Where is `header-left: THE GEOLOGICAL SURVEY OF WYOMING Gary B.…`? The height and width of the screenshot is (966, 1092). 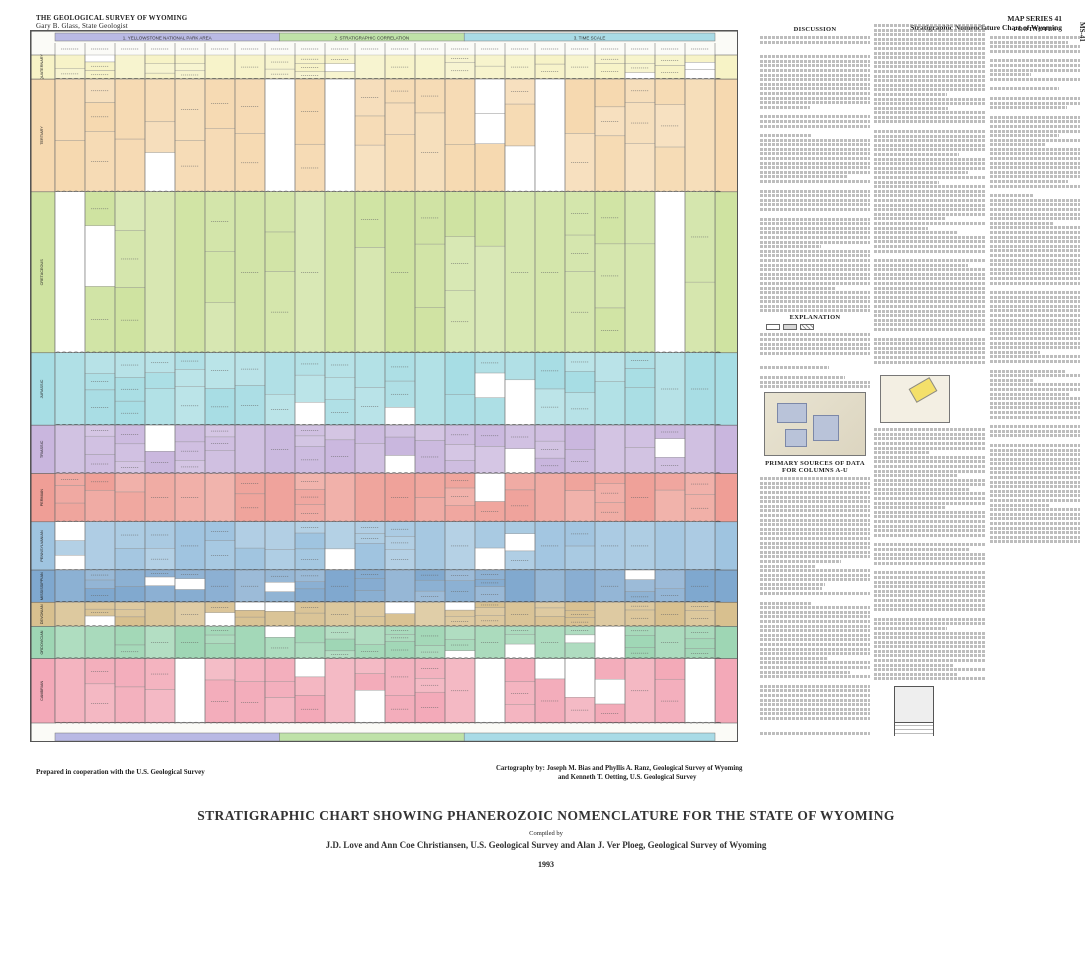 header-left: THE GEOLOGICAL SURVEY OF WYOMING Gary B.… is located at coordinates (111, 22).